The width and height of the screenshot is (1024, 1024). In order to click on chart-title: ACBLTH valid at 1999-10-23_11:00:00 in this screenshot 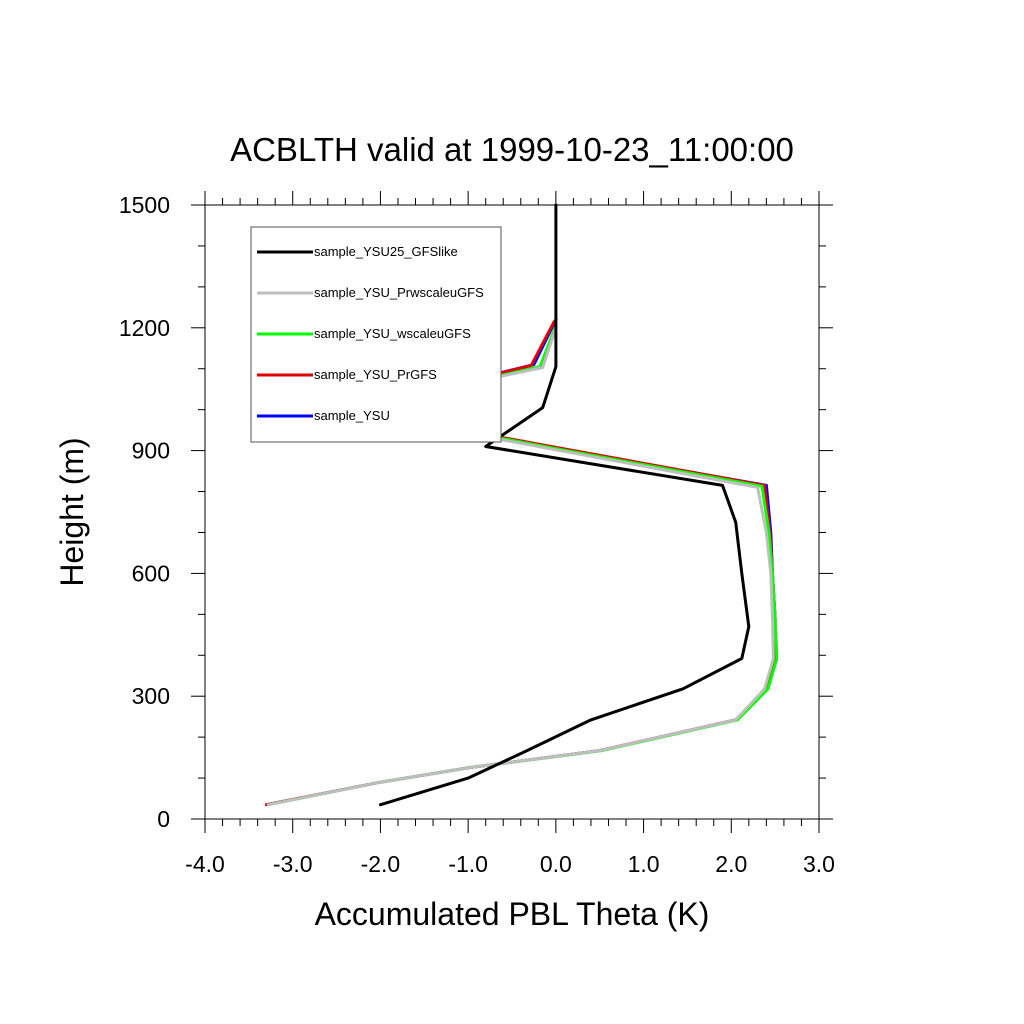, I will do `click(512, 149)`.